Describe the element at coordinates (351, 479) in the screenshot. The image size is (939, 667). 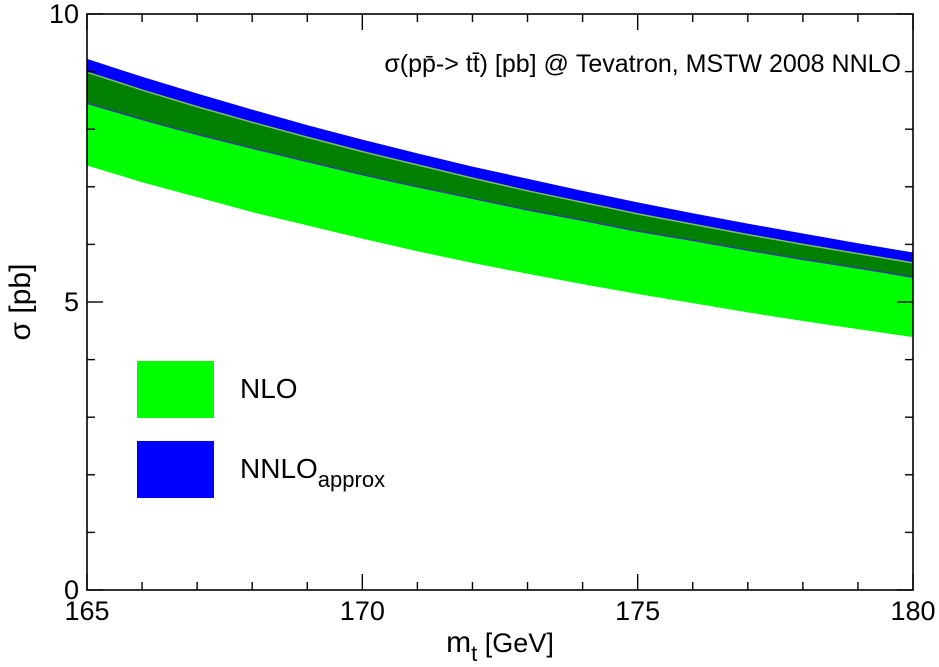
I see `legend-label-nnlo-sub: approx` at that location.